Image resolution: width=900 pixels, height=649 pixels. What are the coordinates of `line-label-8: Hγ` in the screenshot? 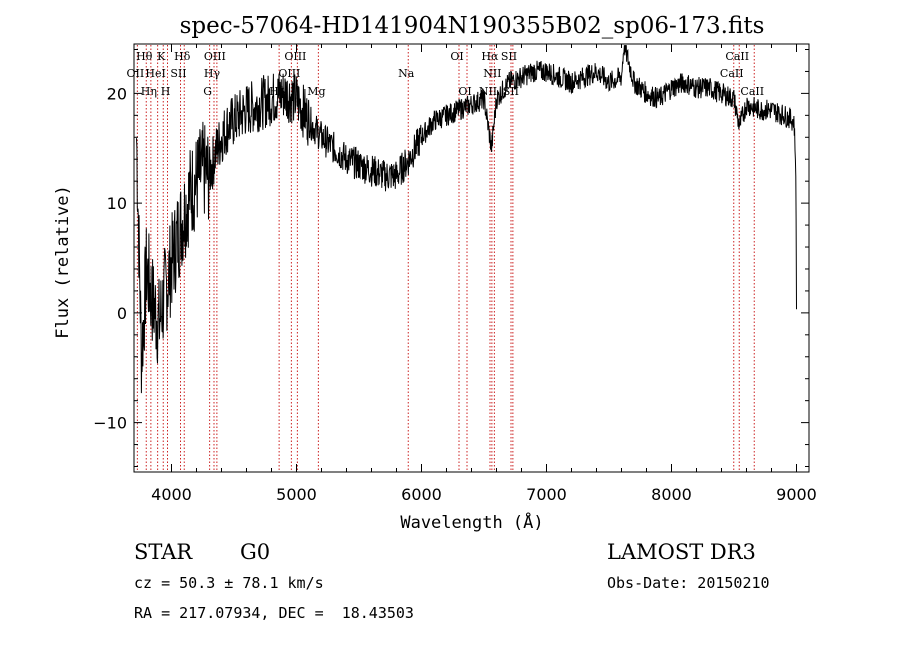 It's located at (212, 73).